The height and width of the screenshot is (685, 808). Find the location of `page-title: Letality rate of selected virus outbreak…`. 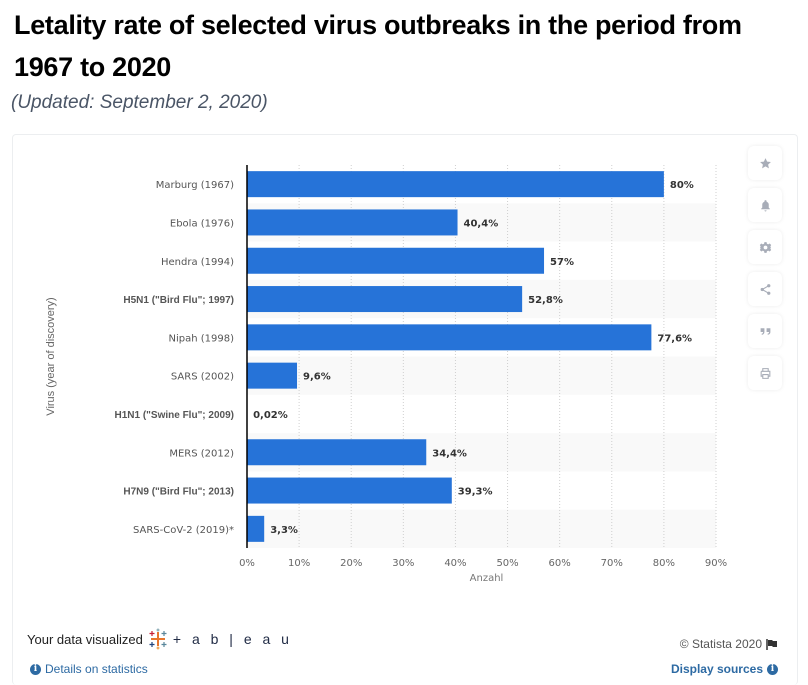

page-title: Letality rate of selected virus outbreak… is located at coordinates (378, 46).